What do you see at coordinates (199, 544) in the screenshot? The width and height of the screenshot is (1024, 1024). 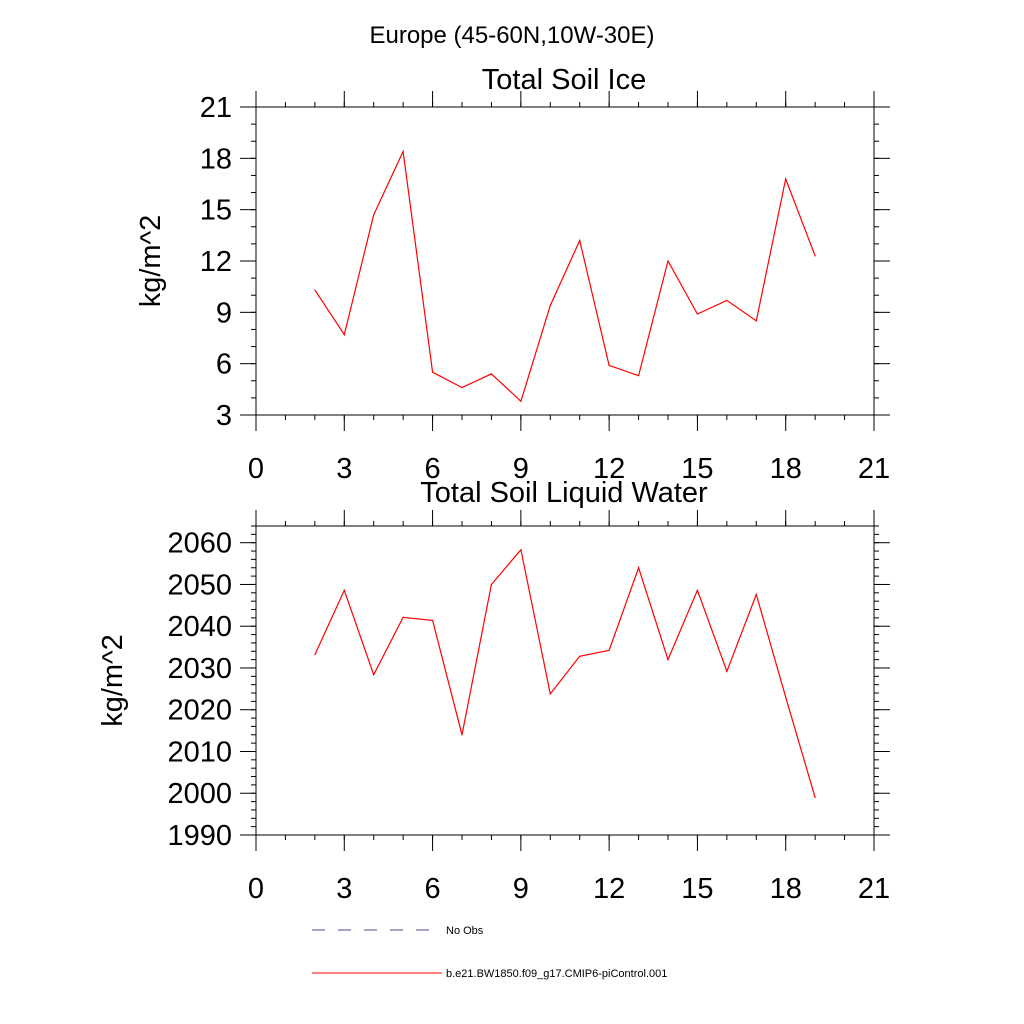 I see `y-tick-label: 2060` at bounding box center [199, 544].